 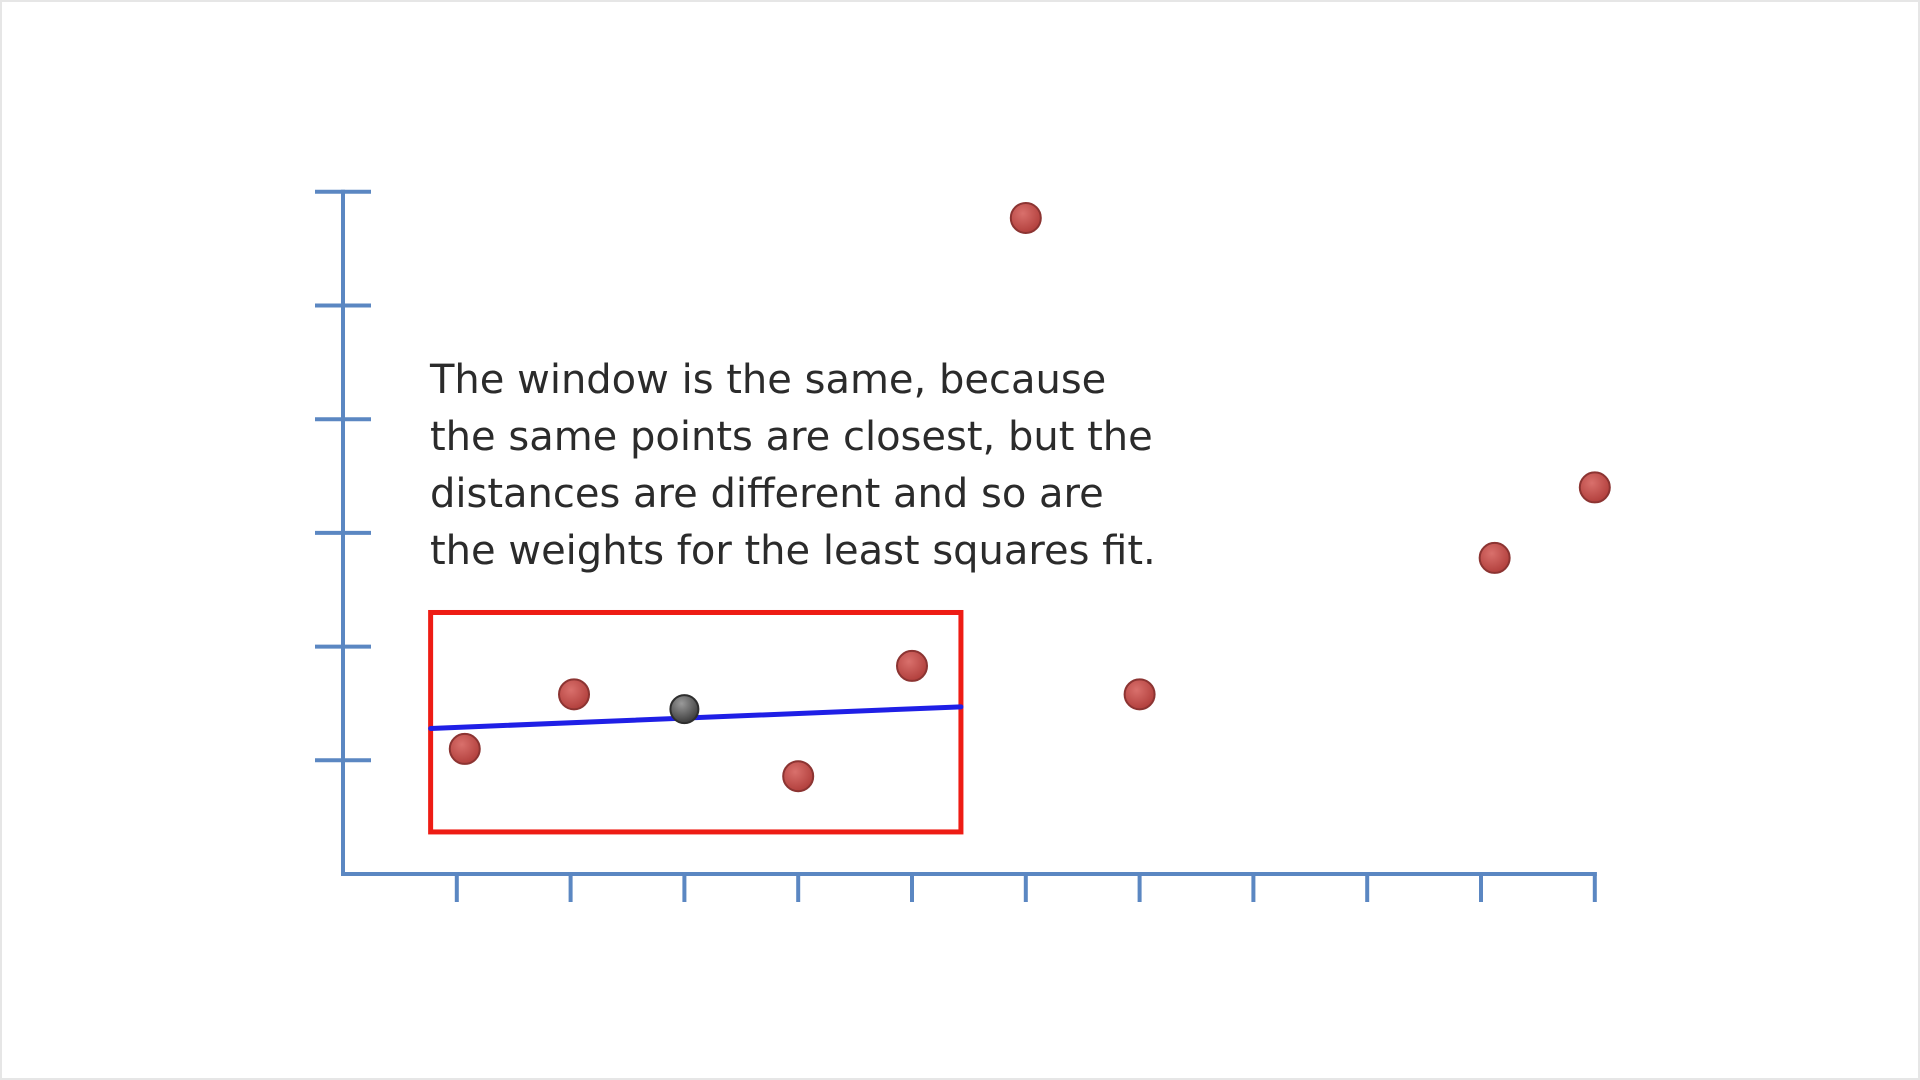 What do you see at coordinates (768, 380) in the screenshot?
I see `annotation-line-1: The window is the same, because` at bounding box center [768, 380].